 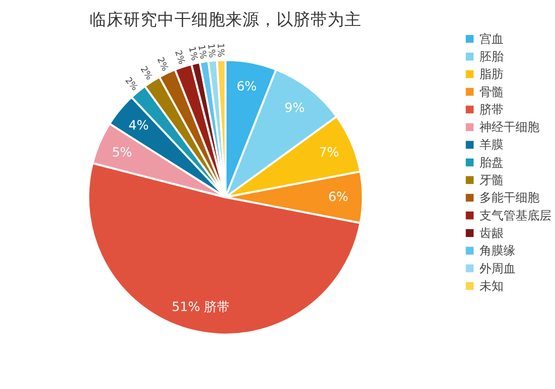 What do you see at coordinates (497, 268) in the screenshot?
I see `legend-label: 外周血` at bounding box center [497, 268].